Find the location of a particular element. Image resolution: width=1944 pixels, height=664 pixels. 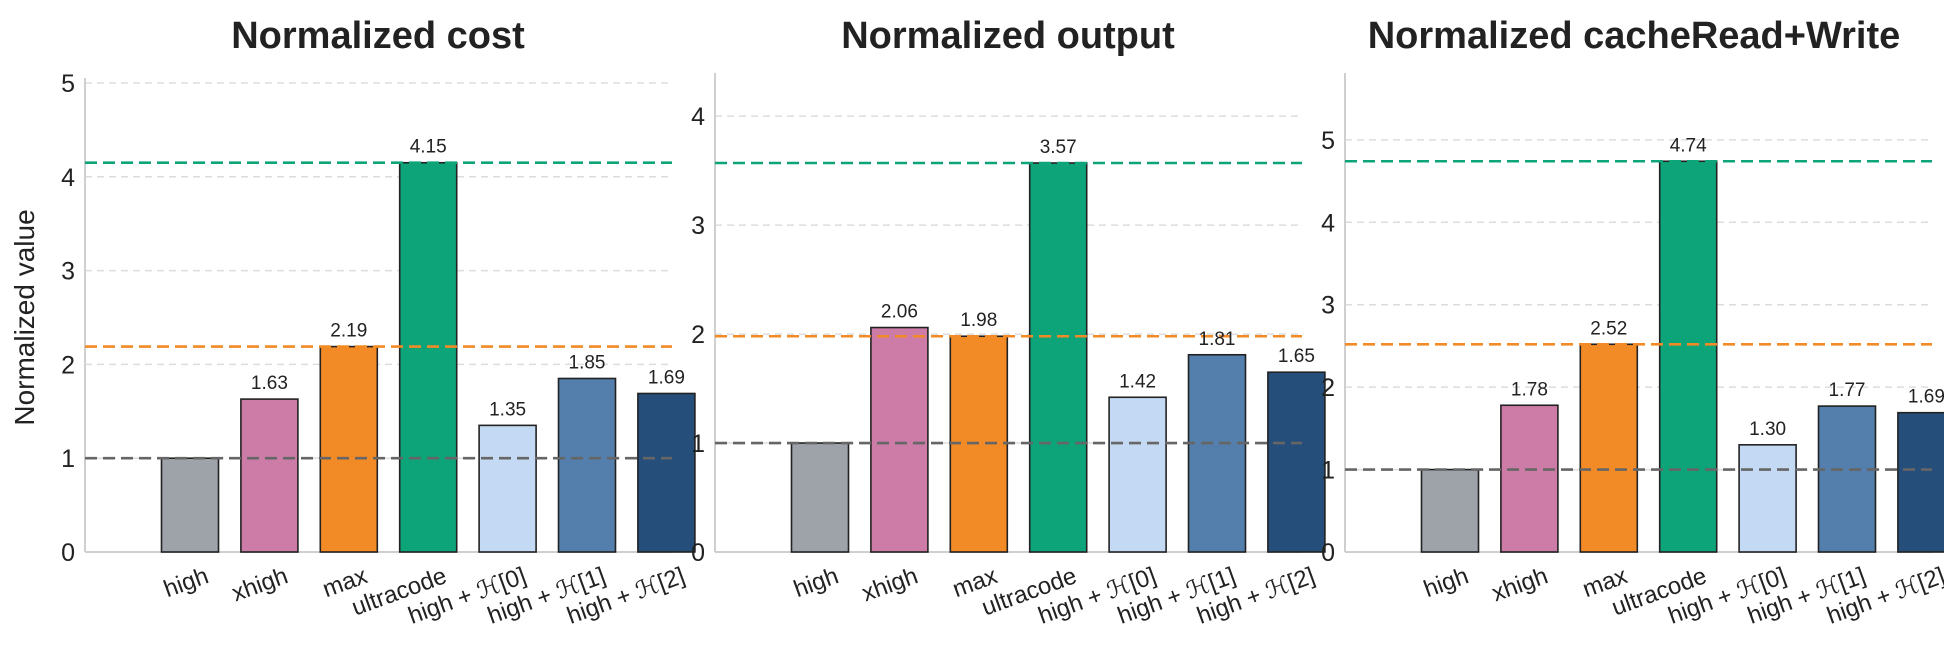

bar-value-label: 1.42 is located at coordinates (1137, 381).